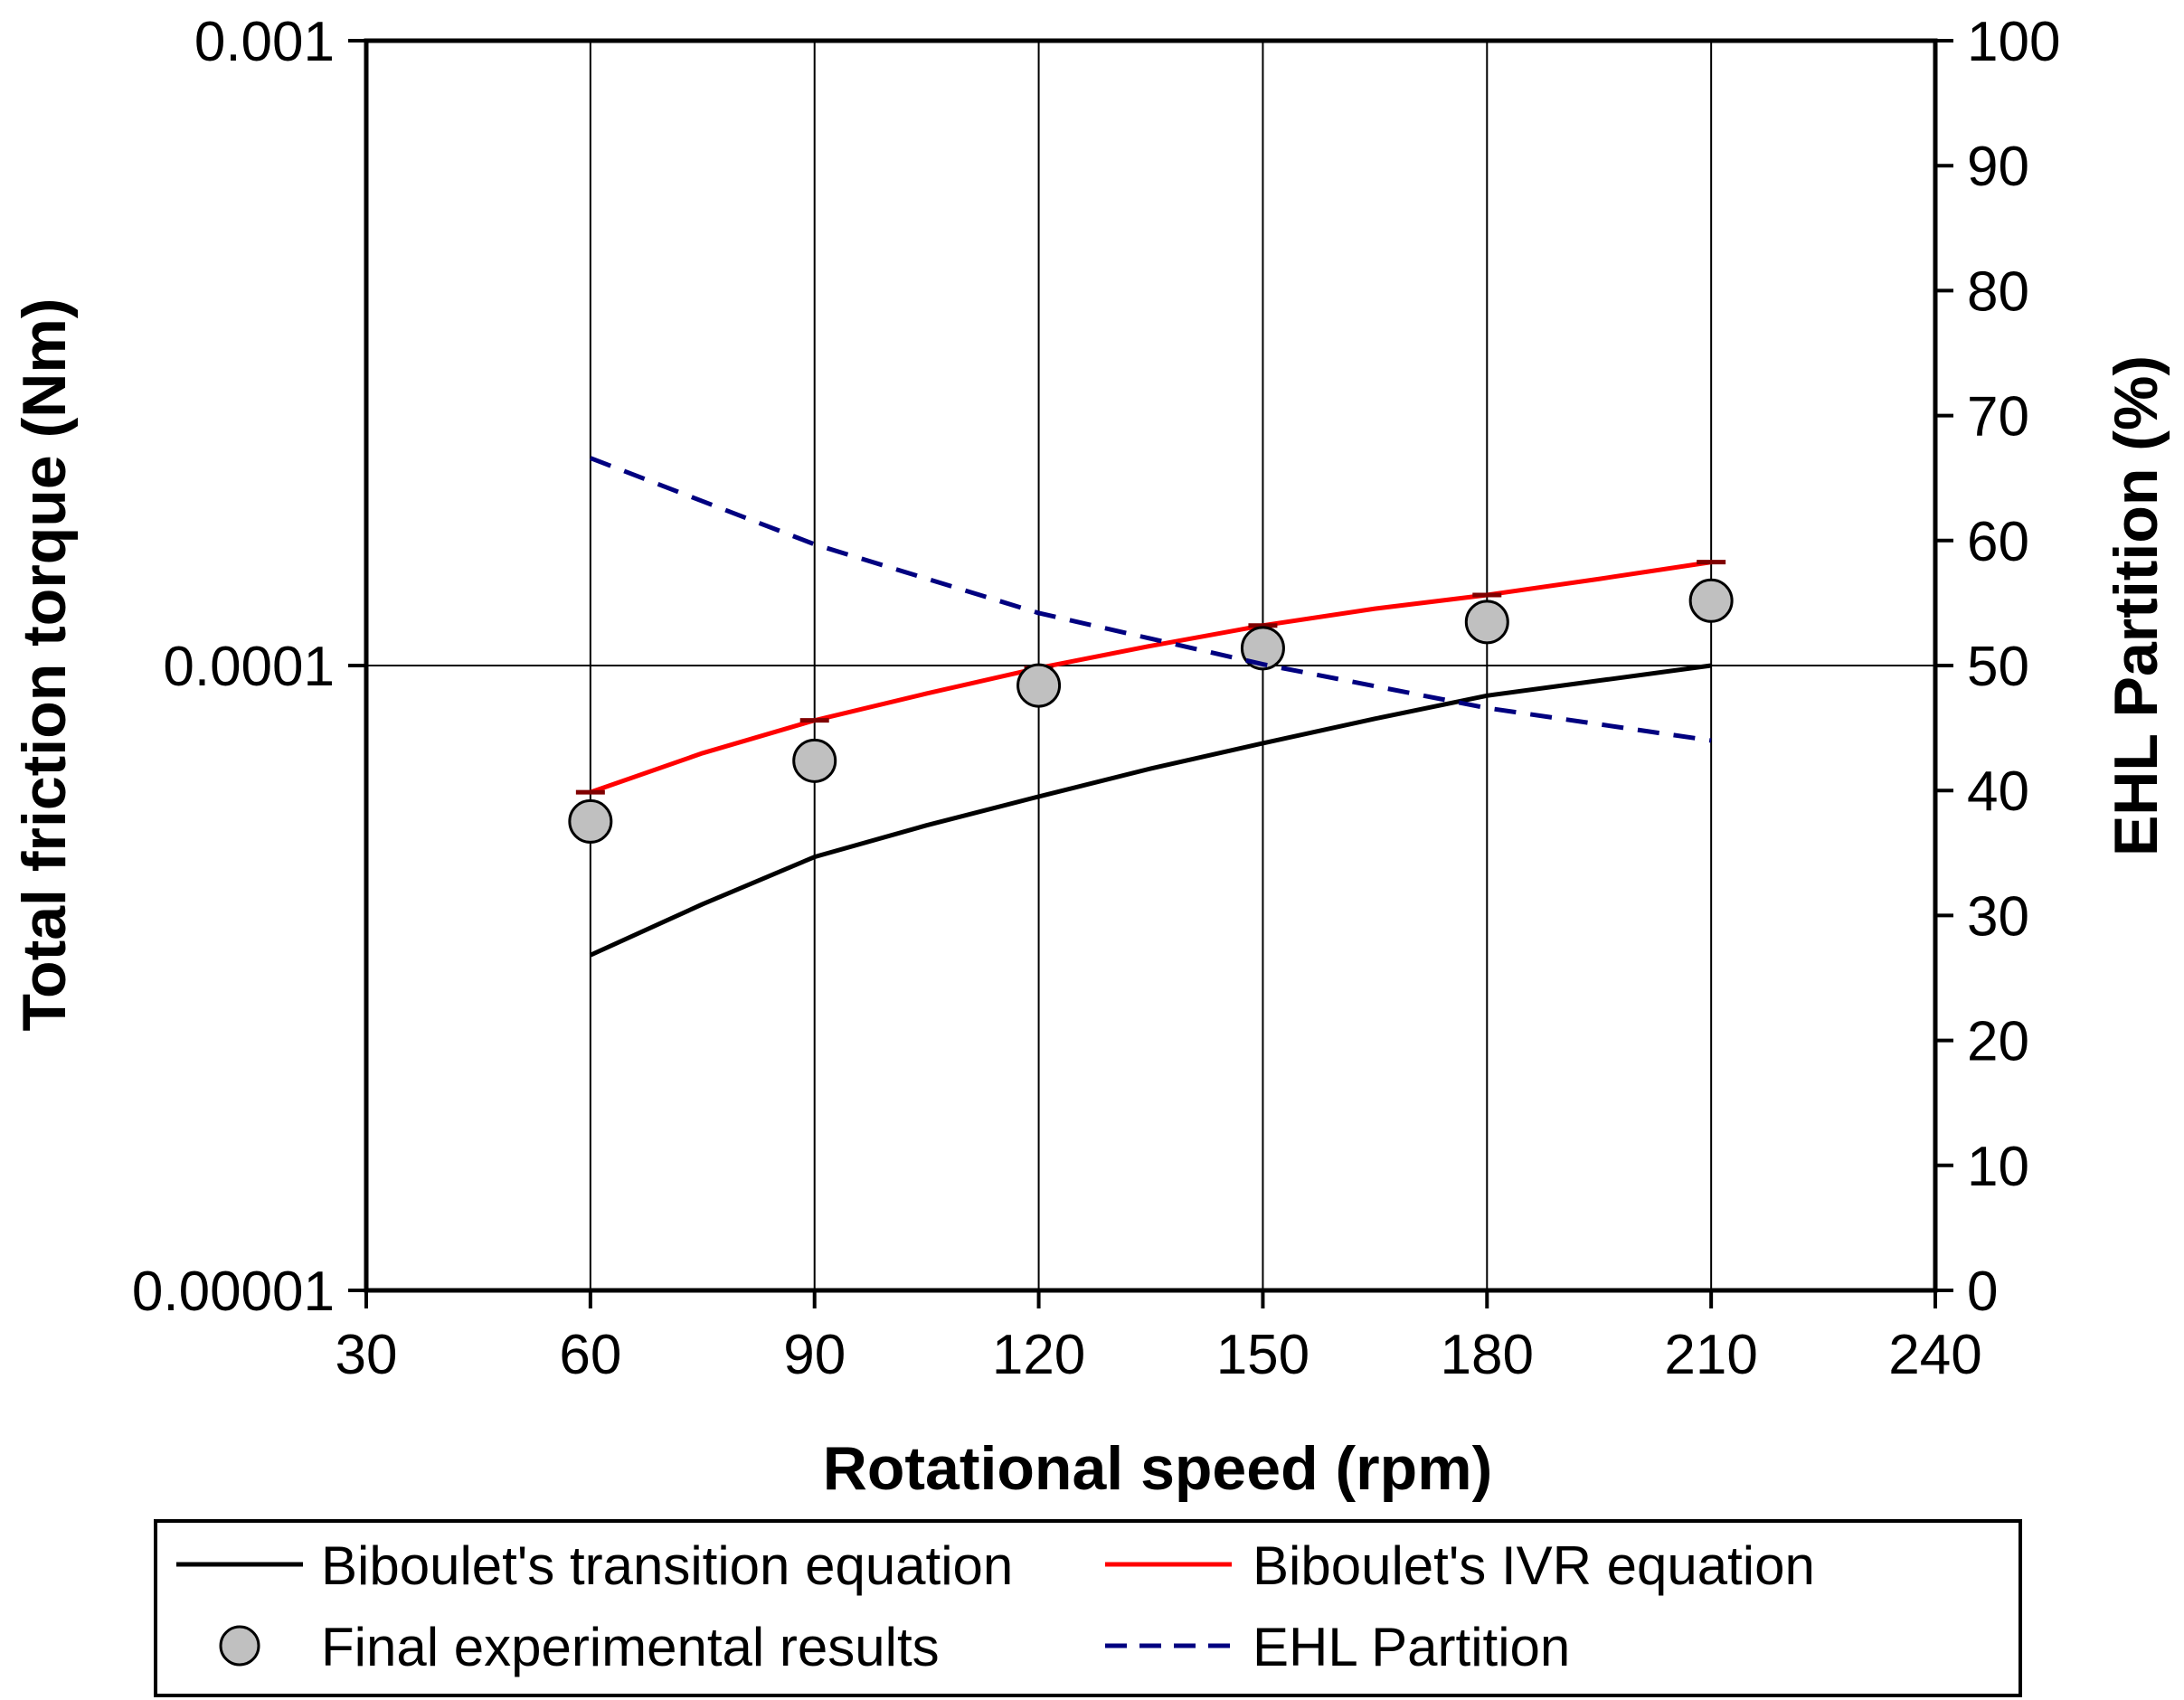 The height and width of the screenshot is (1700, 2184). I want to click on line-ehl, so click(1150, 599).